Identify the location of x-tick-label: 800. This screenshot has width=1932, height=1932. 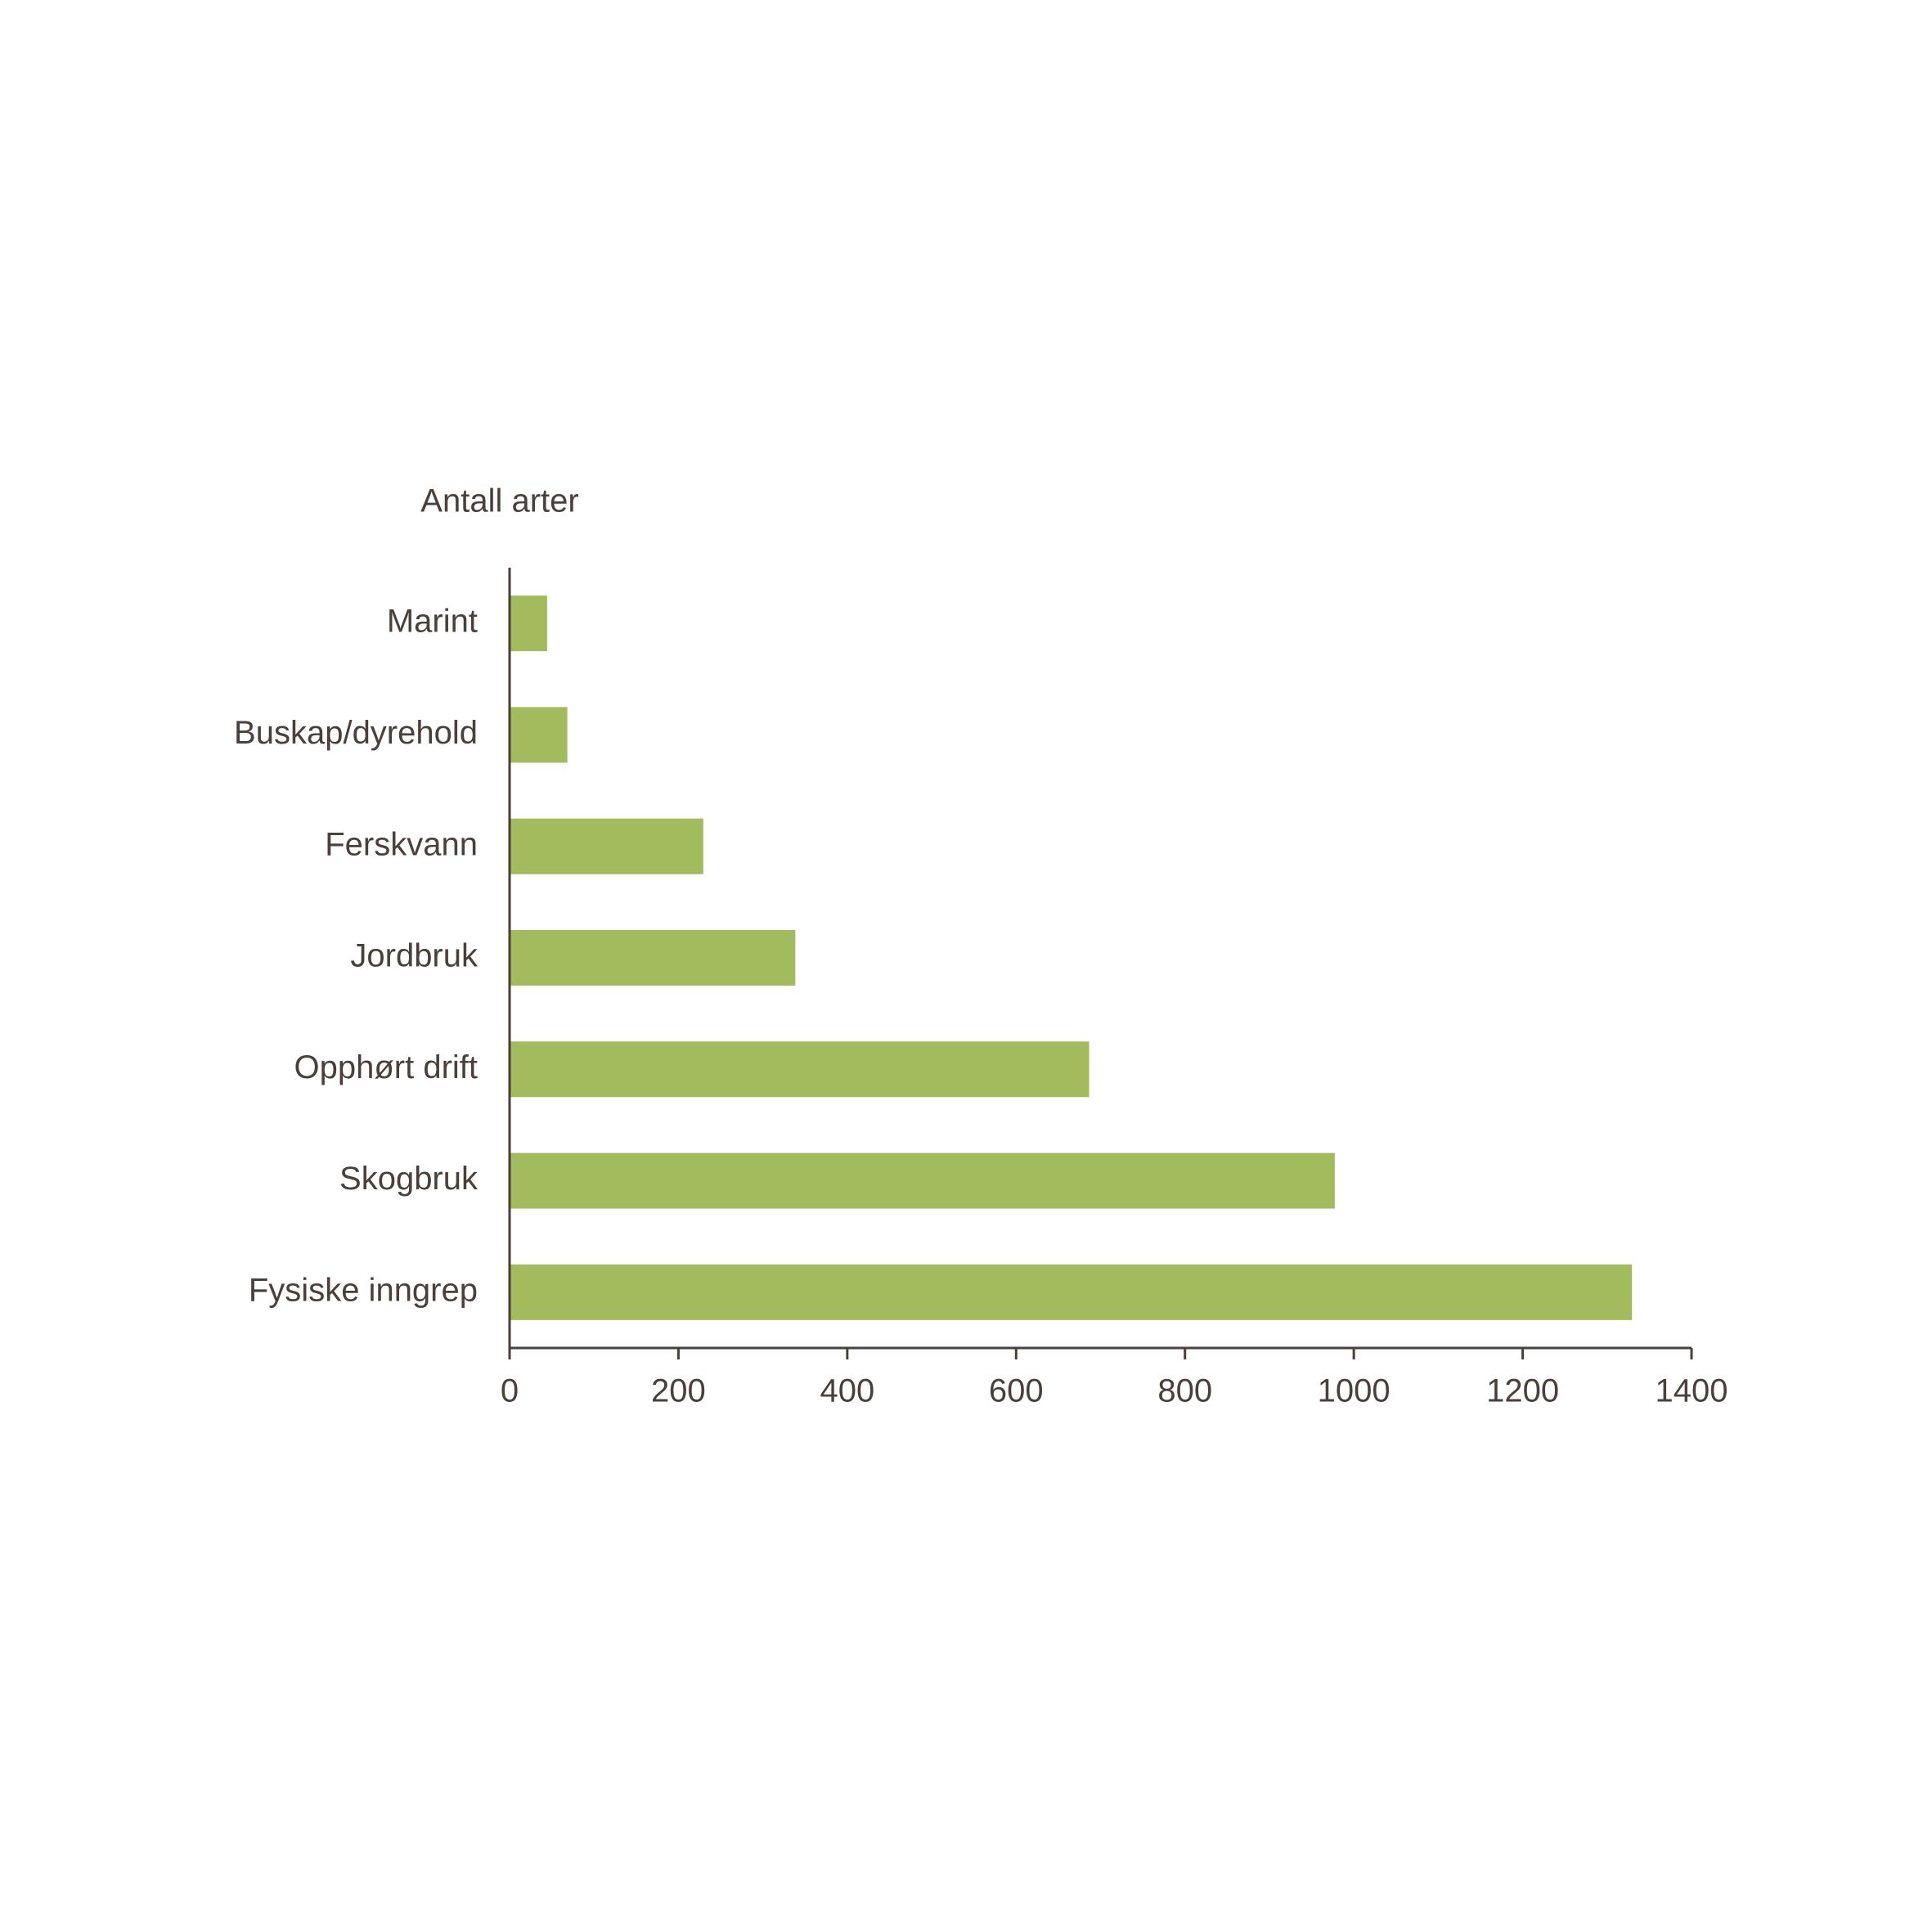
(1185, 1391).